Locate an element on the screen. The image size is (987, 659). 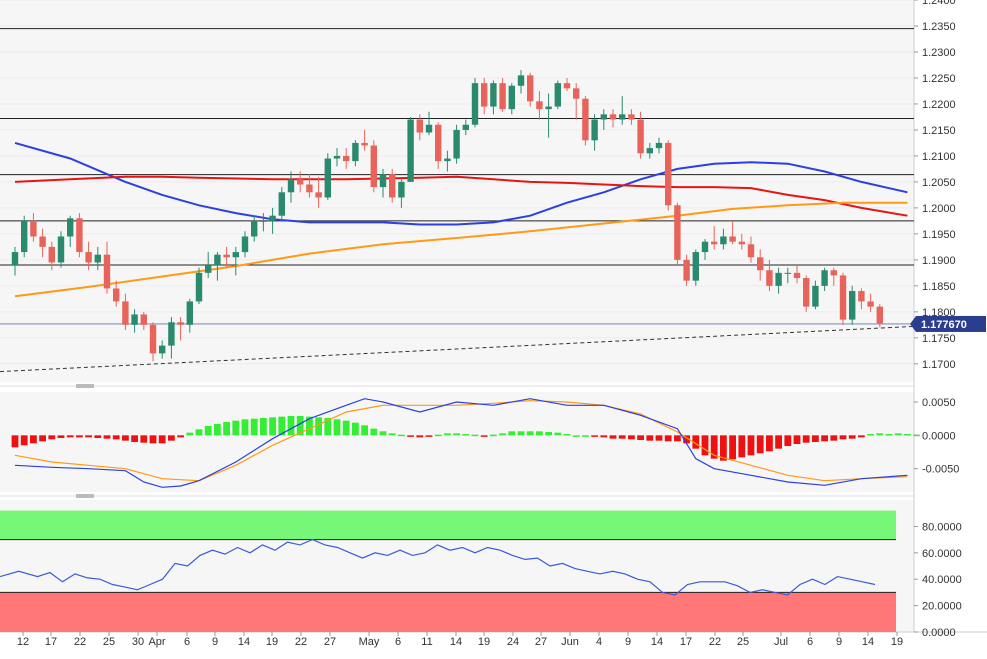
price-tick-label: 1.2050 is located at coordinates (939, 183).